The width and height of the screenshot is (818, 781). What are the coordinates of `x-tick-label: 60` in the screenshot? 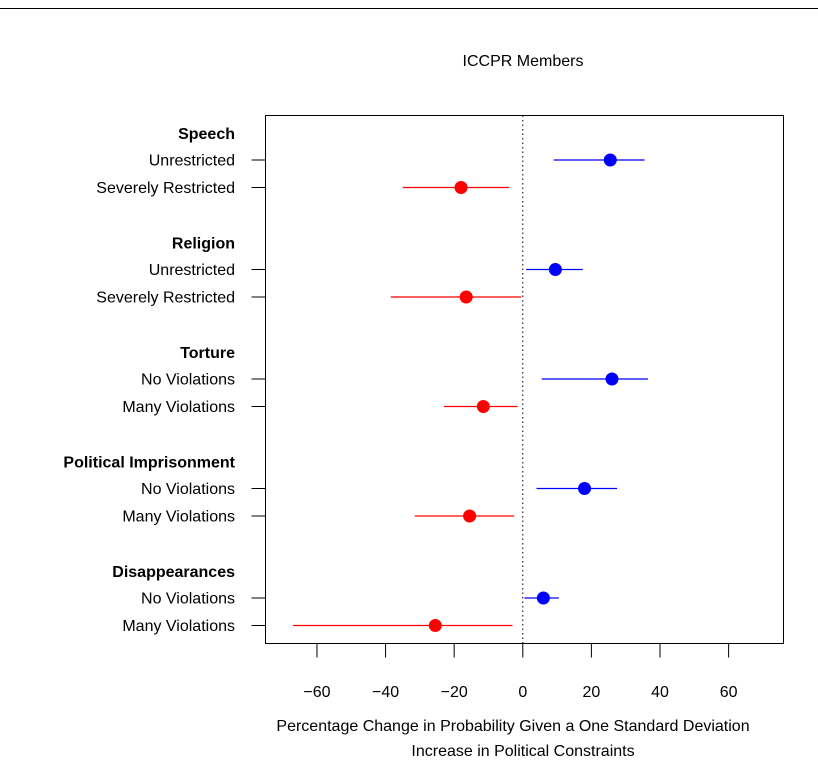 It's located at (729, 692).